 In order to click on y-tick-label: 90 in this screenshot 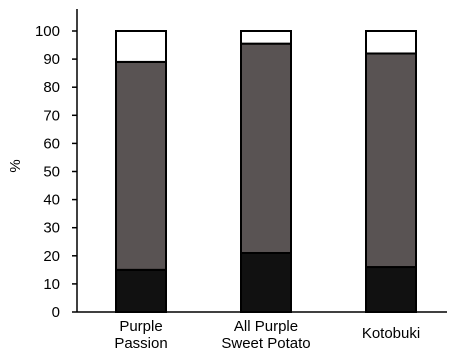, I will do `click(51, 59)`.